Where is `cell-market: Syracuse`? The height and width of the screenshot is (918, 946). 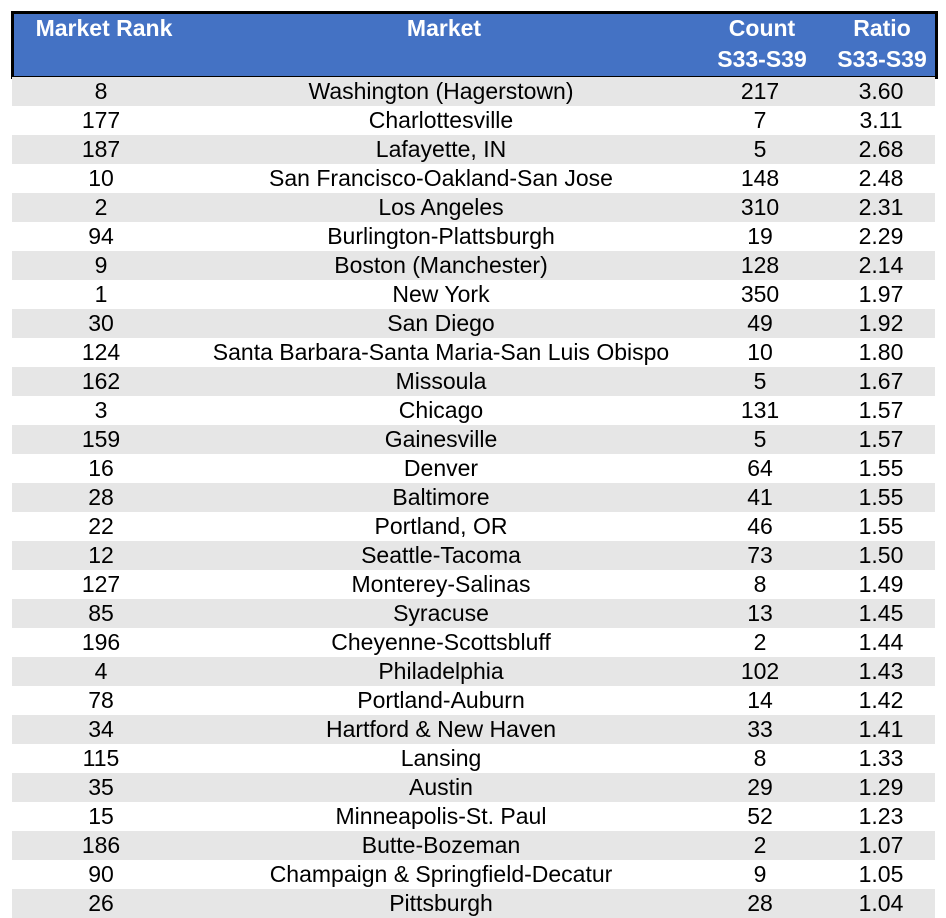 cell-market: Syracuse is located at coordinates (441, 613).